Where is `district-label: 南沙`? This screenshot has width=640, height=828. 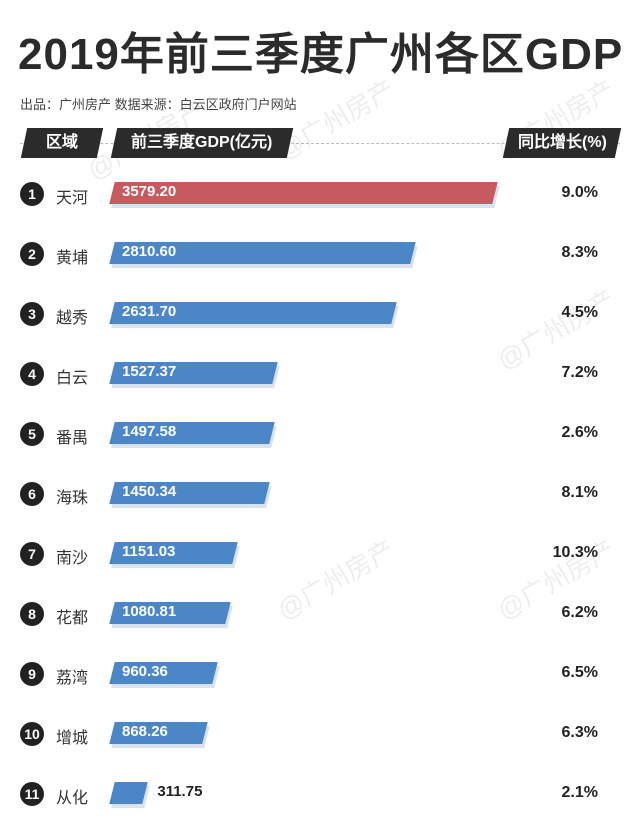 district-label: 南沙 is located at coordinates (72, 558).